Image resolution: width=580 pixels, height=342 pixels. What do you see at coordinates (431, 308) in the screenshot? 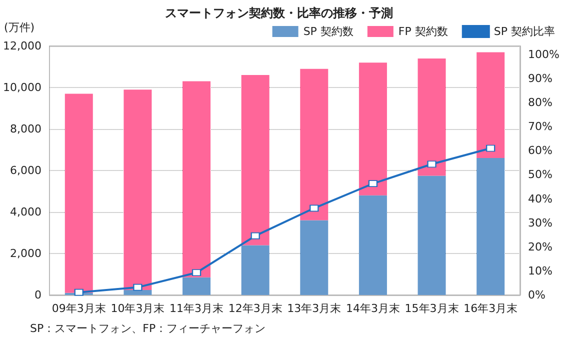
I see `x-tick-label: 15年3月末` at bounding box center [431, 308].